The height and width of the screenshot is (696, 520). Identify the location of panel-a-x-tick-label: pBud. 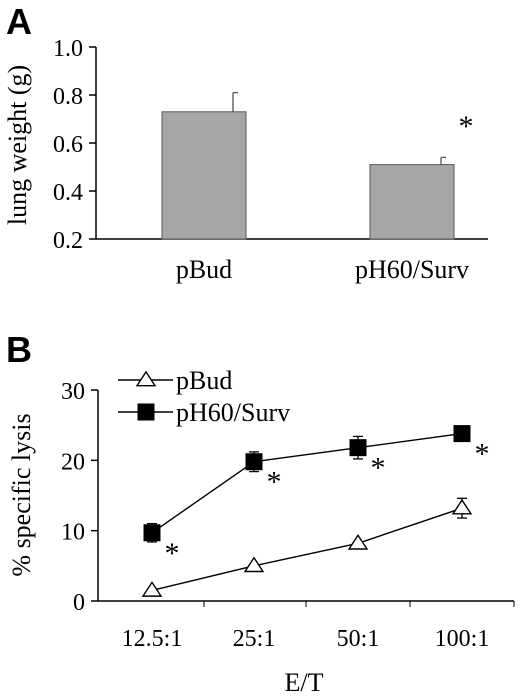
(204, 269).